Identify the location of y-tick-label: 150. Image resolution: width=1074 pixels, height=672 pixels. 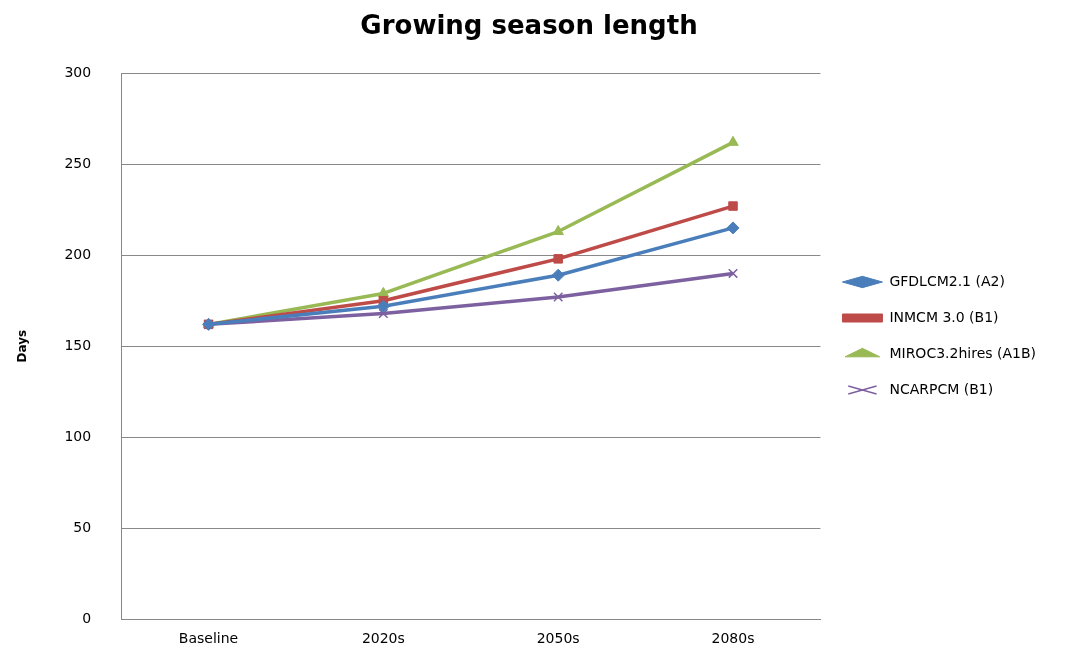
(78, 344).